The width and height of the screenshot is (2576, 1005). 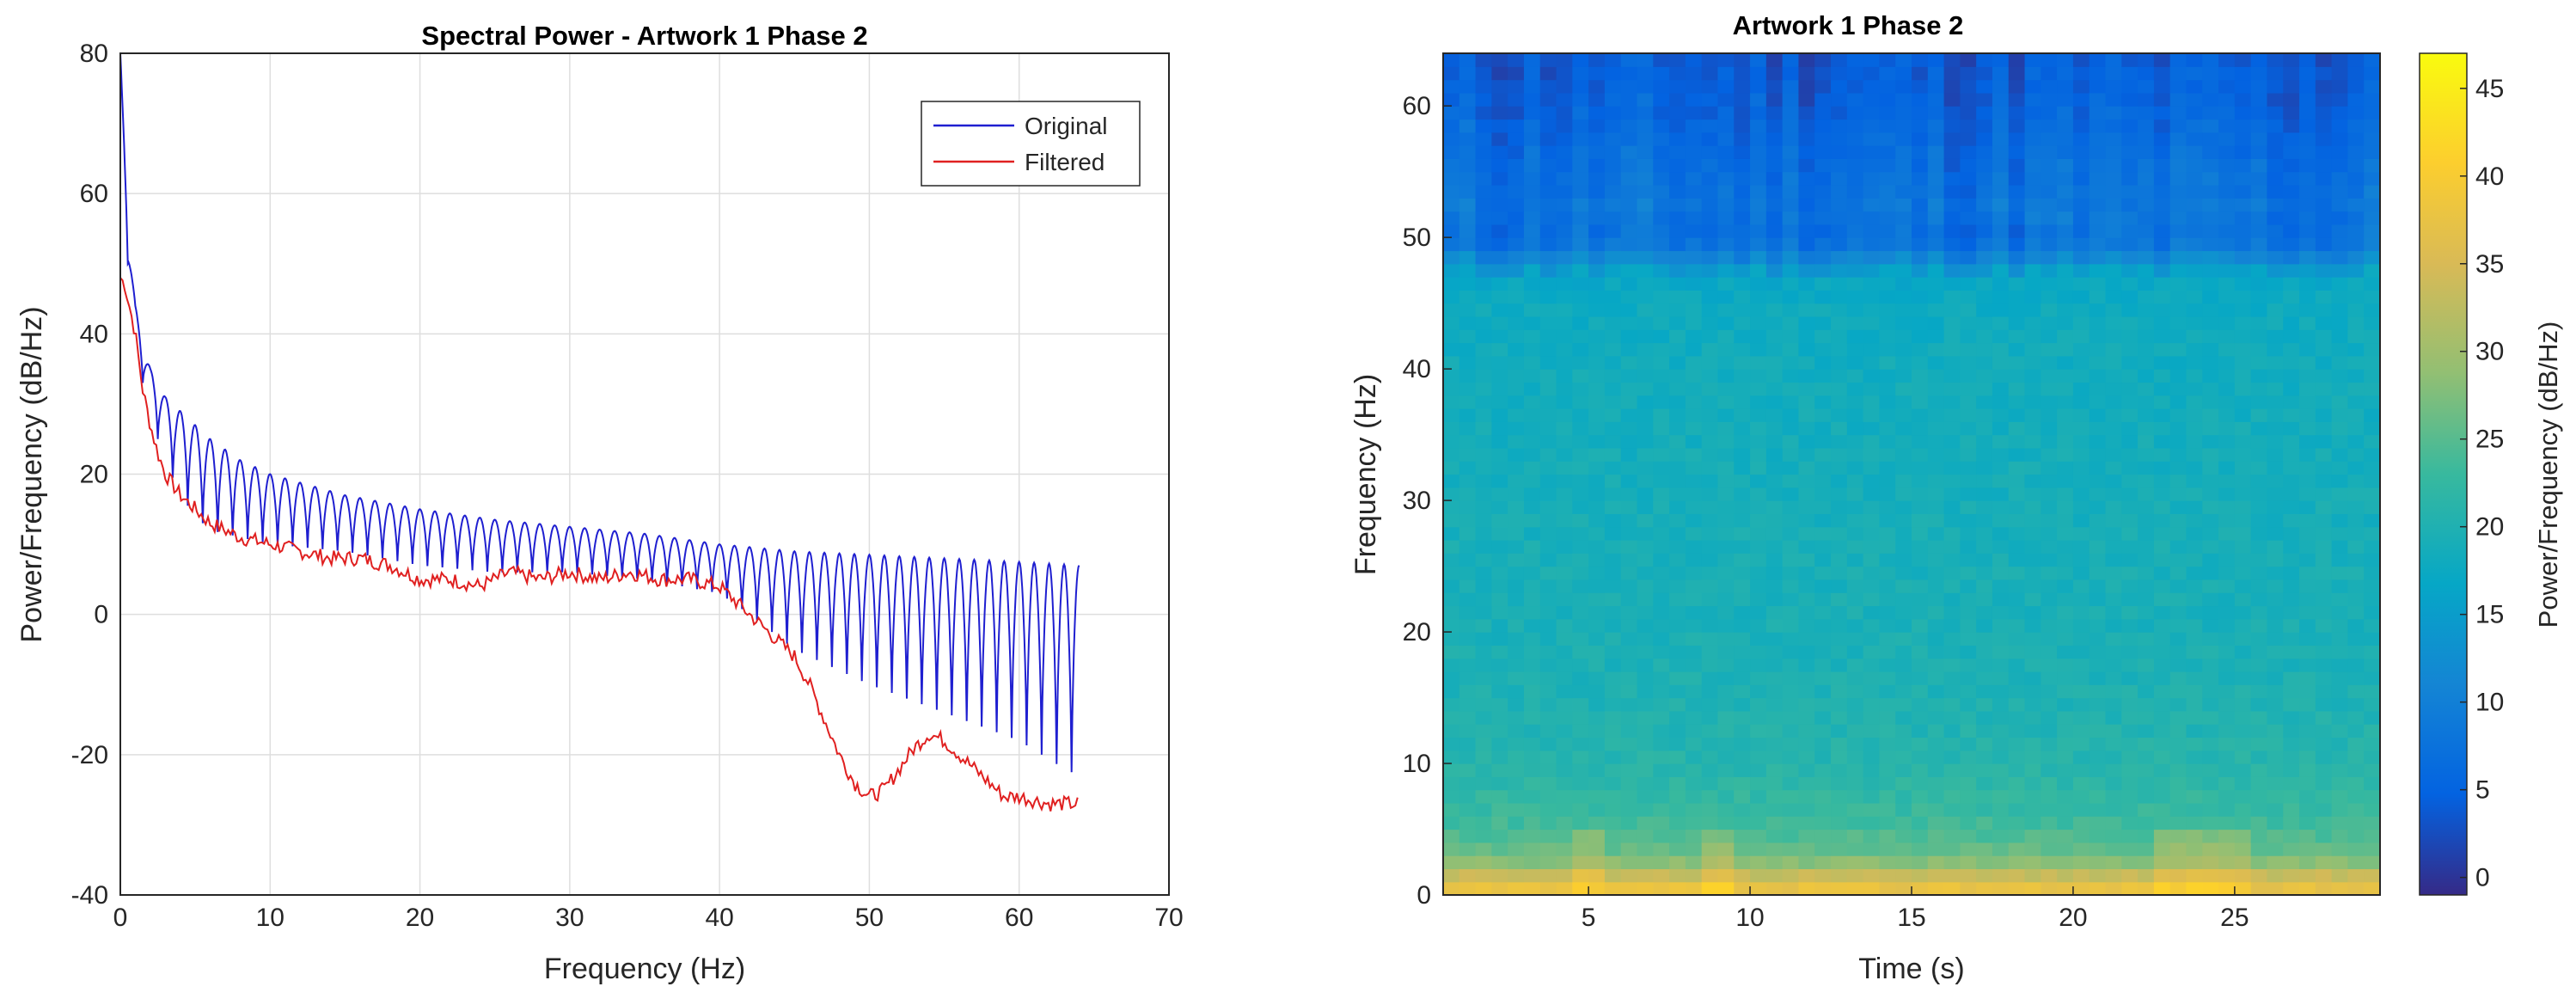 What do you see at coordinates (120, 918) in the screenshot?
I see `x-tick-label: 0` at bounding box center [120, 918].